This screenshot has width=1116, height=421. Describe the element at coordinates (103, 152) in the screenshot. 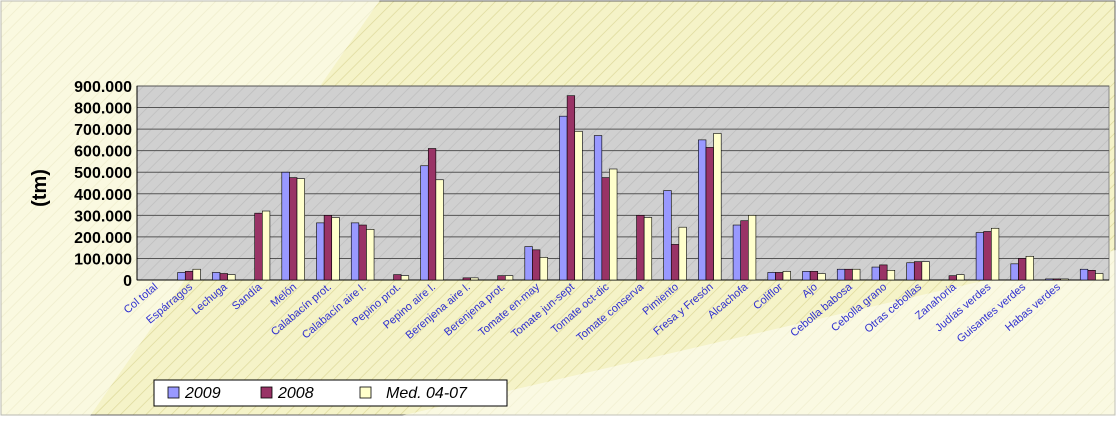

I see `y-tick-label: 600.000` at that location.